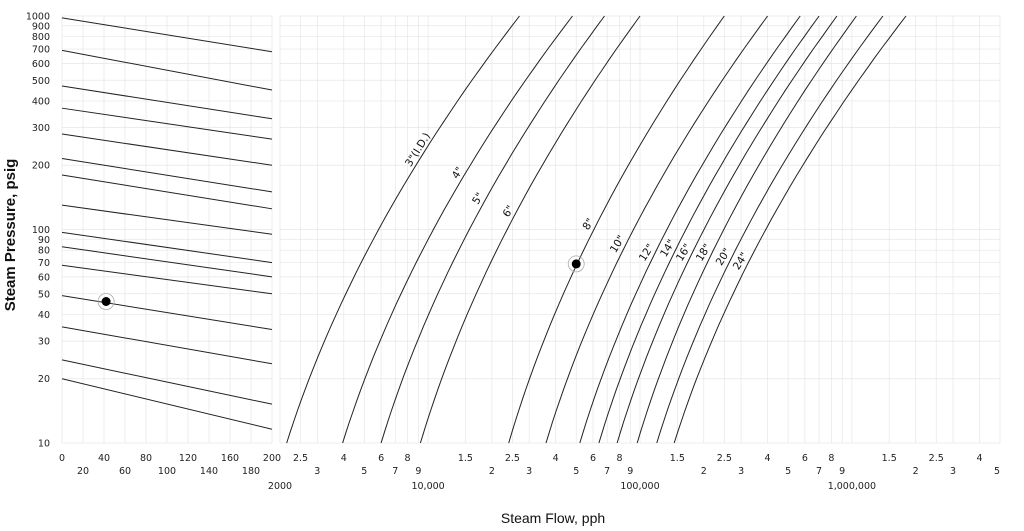 This screenshot has height=531, width=1024. I want to click on y-tick-label: 70, so click(44, 263).